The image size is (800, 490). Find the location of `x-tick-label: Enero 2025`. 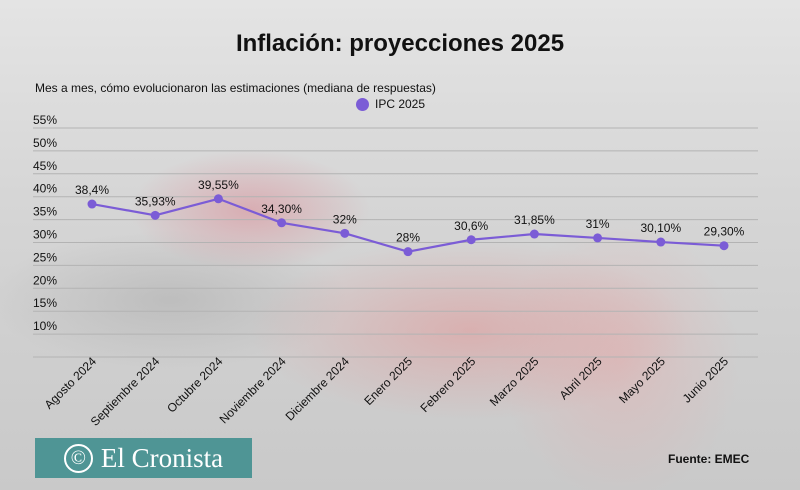

x-tick-label: Enero 2025 is located at coordinates (388, 381).